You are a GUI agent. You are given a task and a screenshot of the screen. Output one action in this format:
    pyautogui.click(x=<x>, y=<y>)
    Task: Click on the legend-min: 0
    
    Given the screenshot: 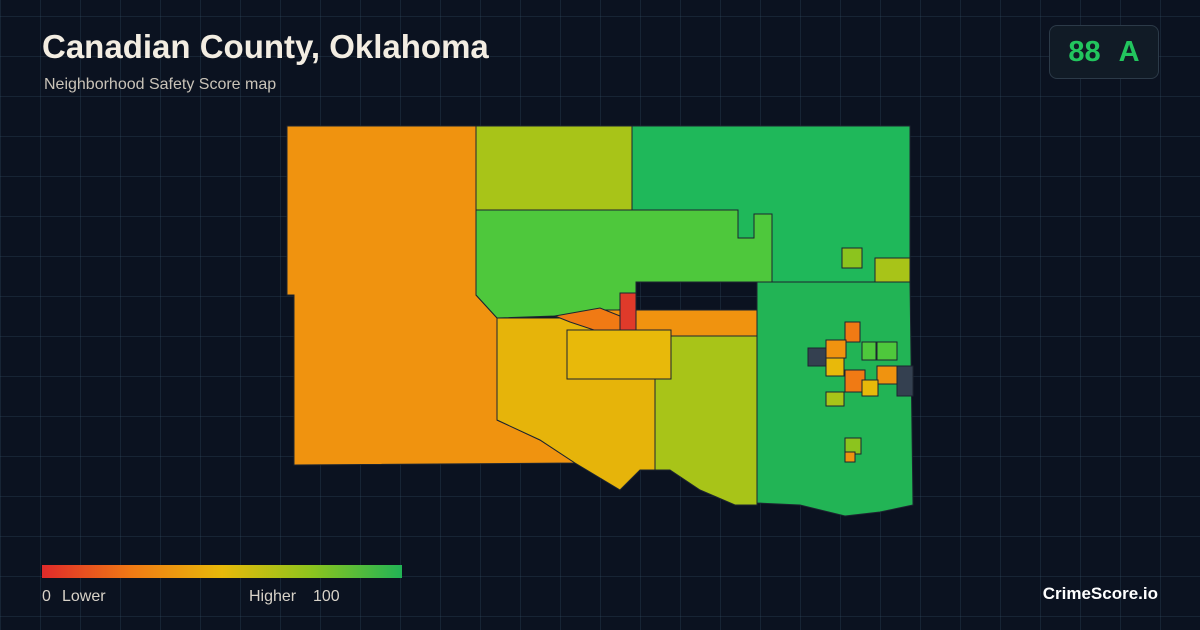 What is the action you would take?
    pyautogui.click(x=46, y=596)
    